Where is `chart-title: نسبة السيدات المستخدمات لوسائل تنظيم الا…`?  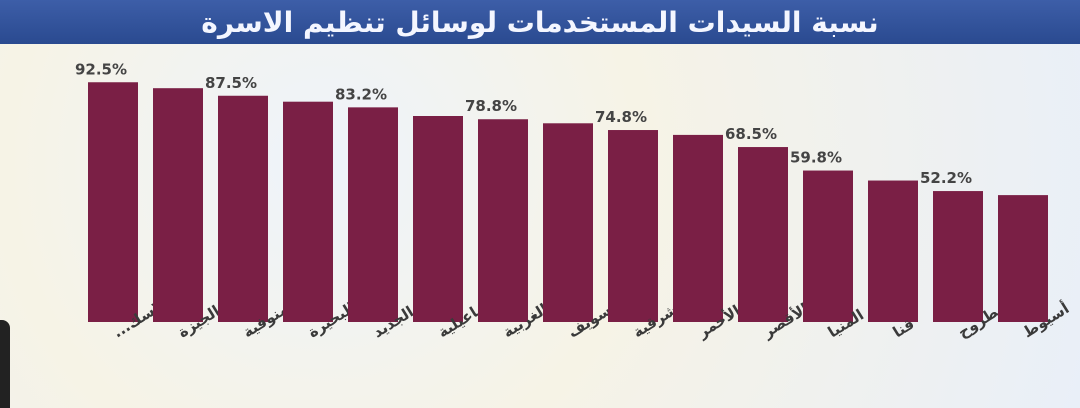 chart-title: نسبة السيدات المستخدمات لوسائل تنظيم الا… is located at coordinates (540, 22).